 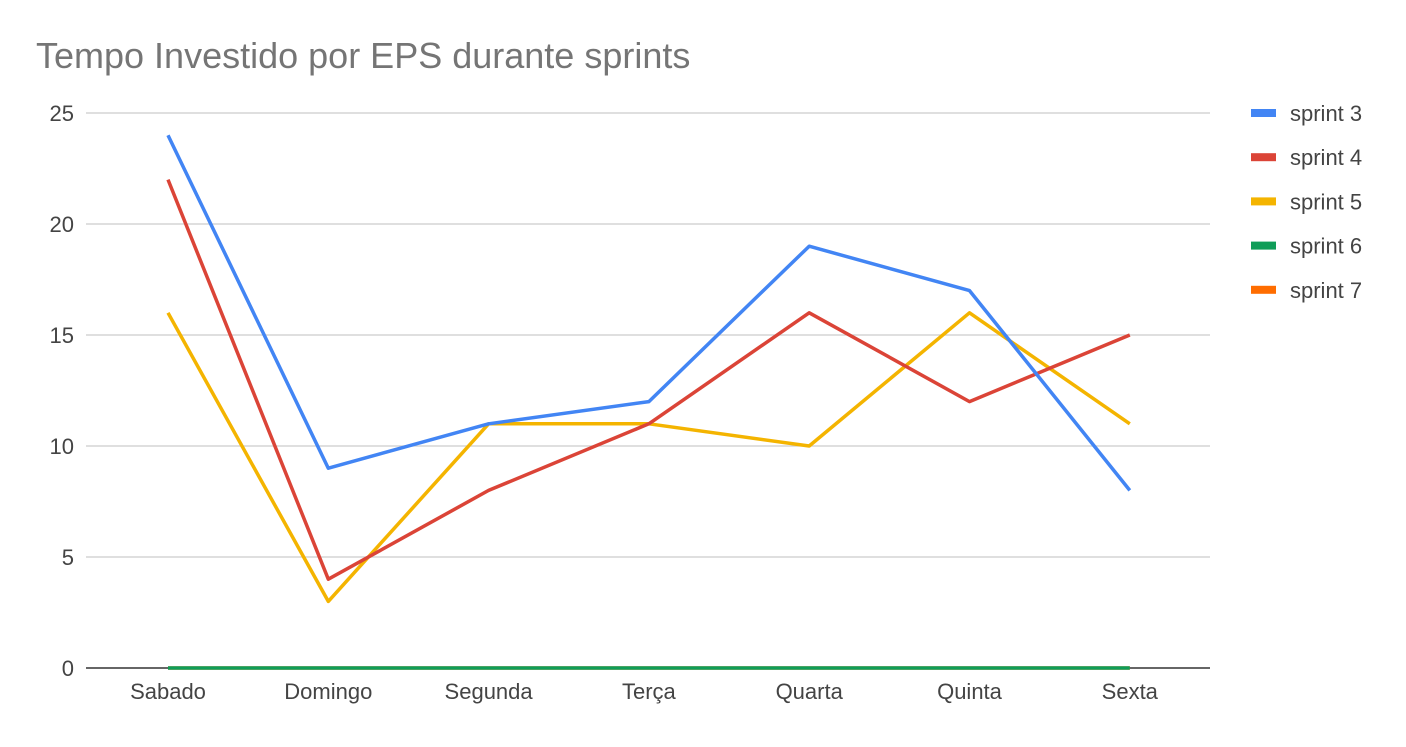 I want to click on legend: sprint 3 sprint 4 sprint 5 sprint 6 sprint 7, so click(x=1306, y=202).